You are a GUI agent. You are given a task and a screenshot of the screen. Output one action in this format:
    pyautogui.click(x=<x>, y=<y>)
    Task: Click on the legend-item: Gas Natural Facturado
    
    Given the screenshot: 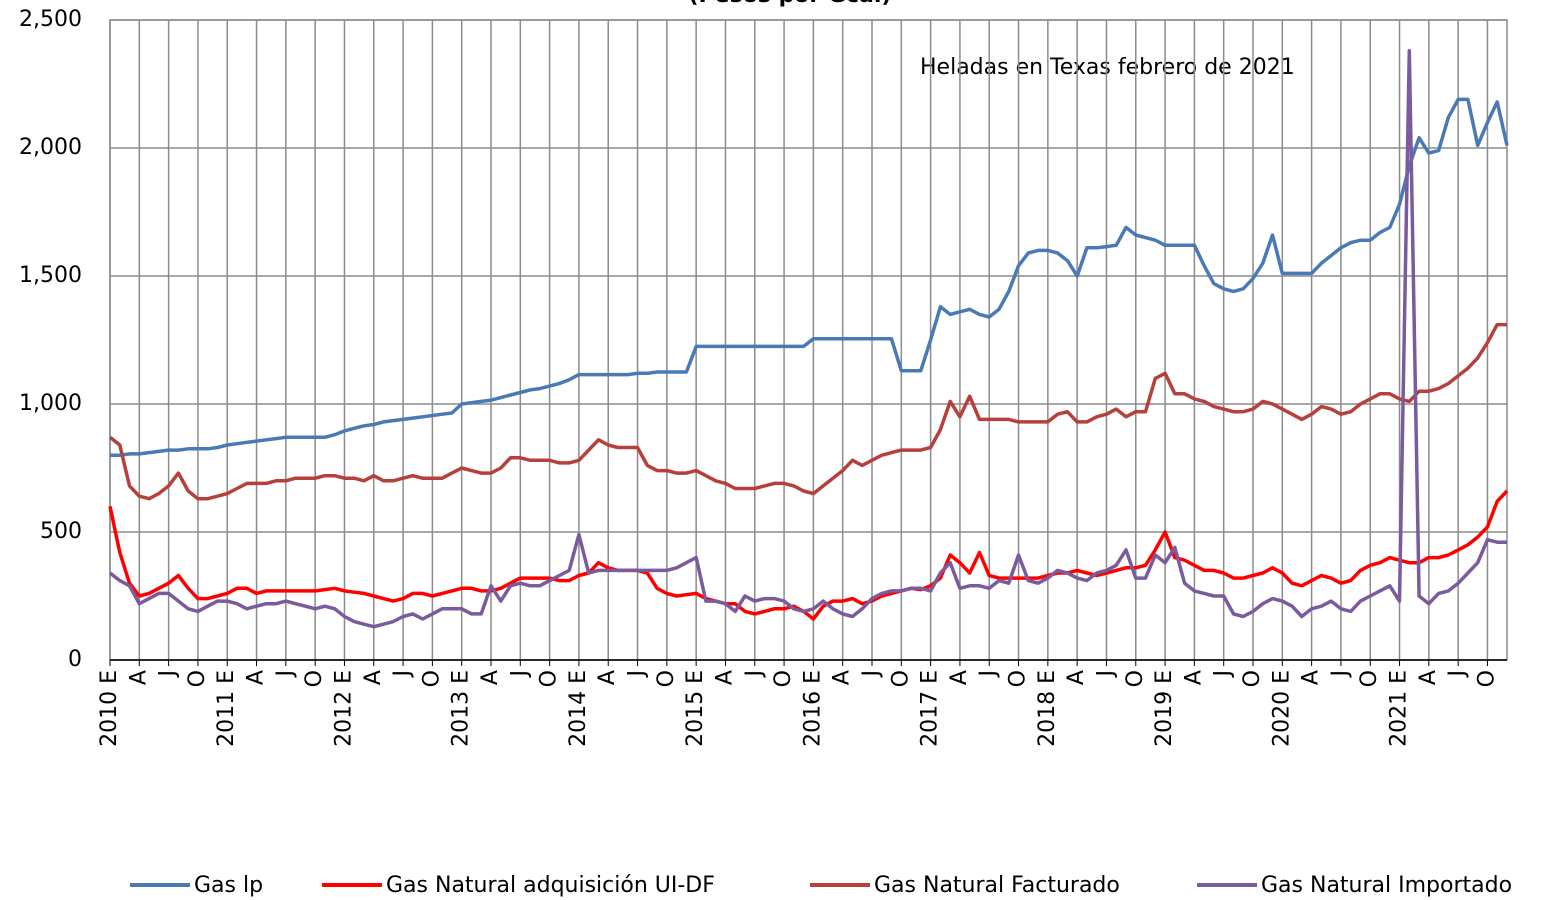 What is the action you would take?
    pyautogui.click(x=965, y=885)
    